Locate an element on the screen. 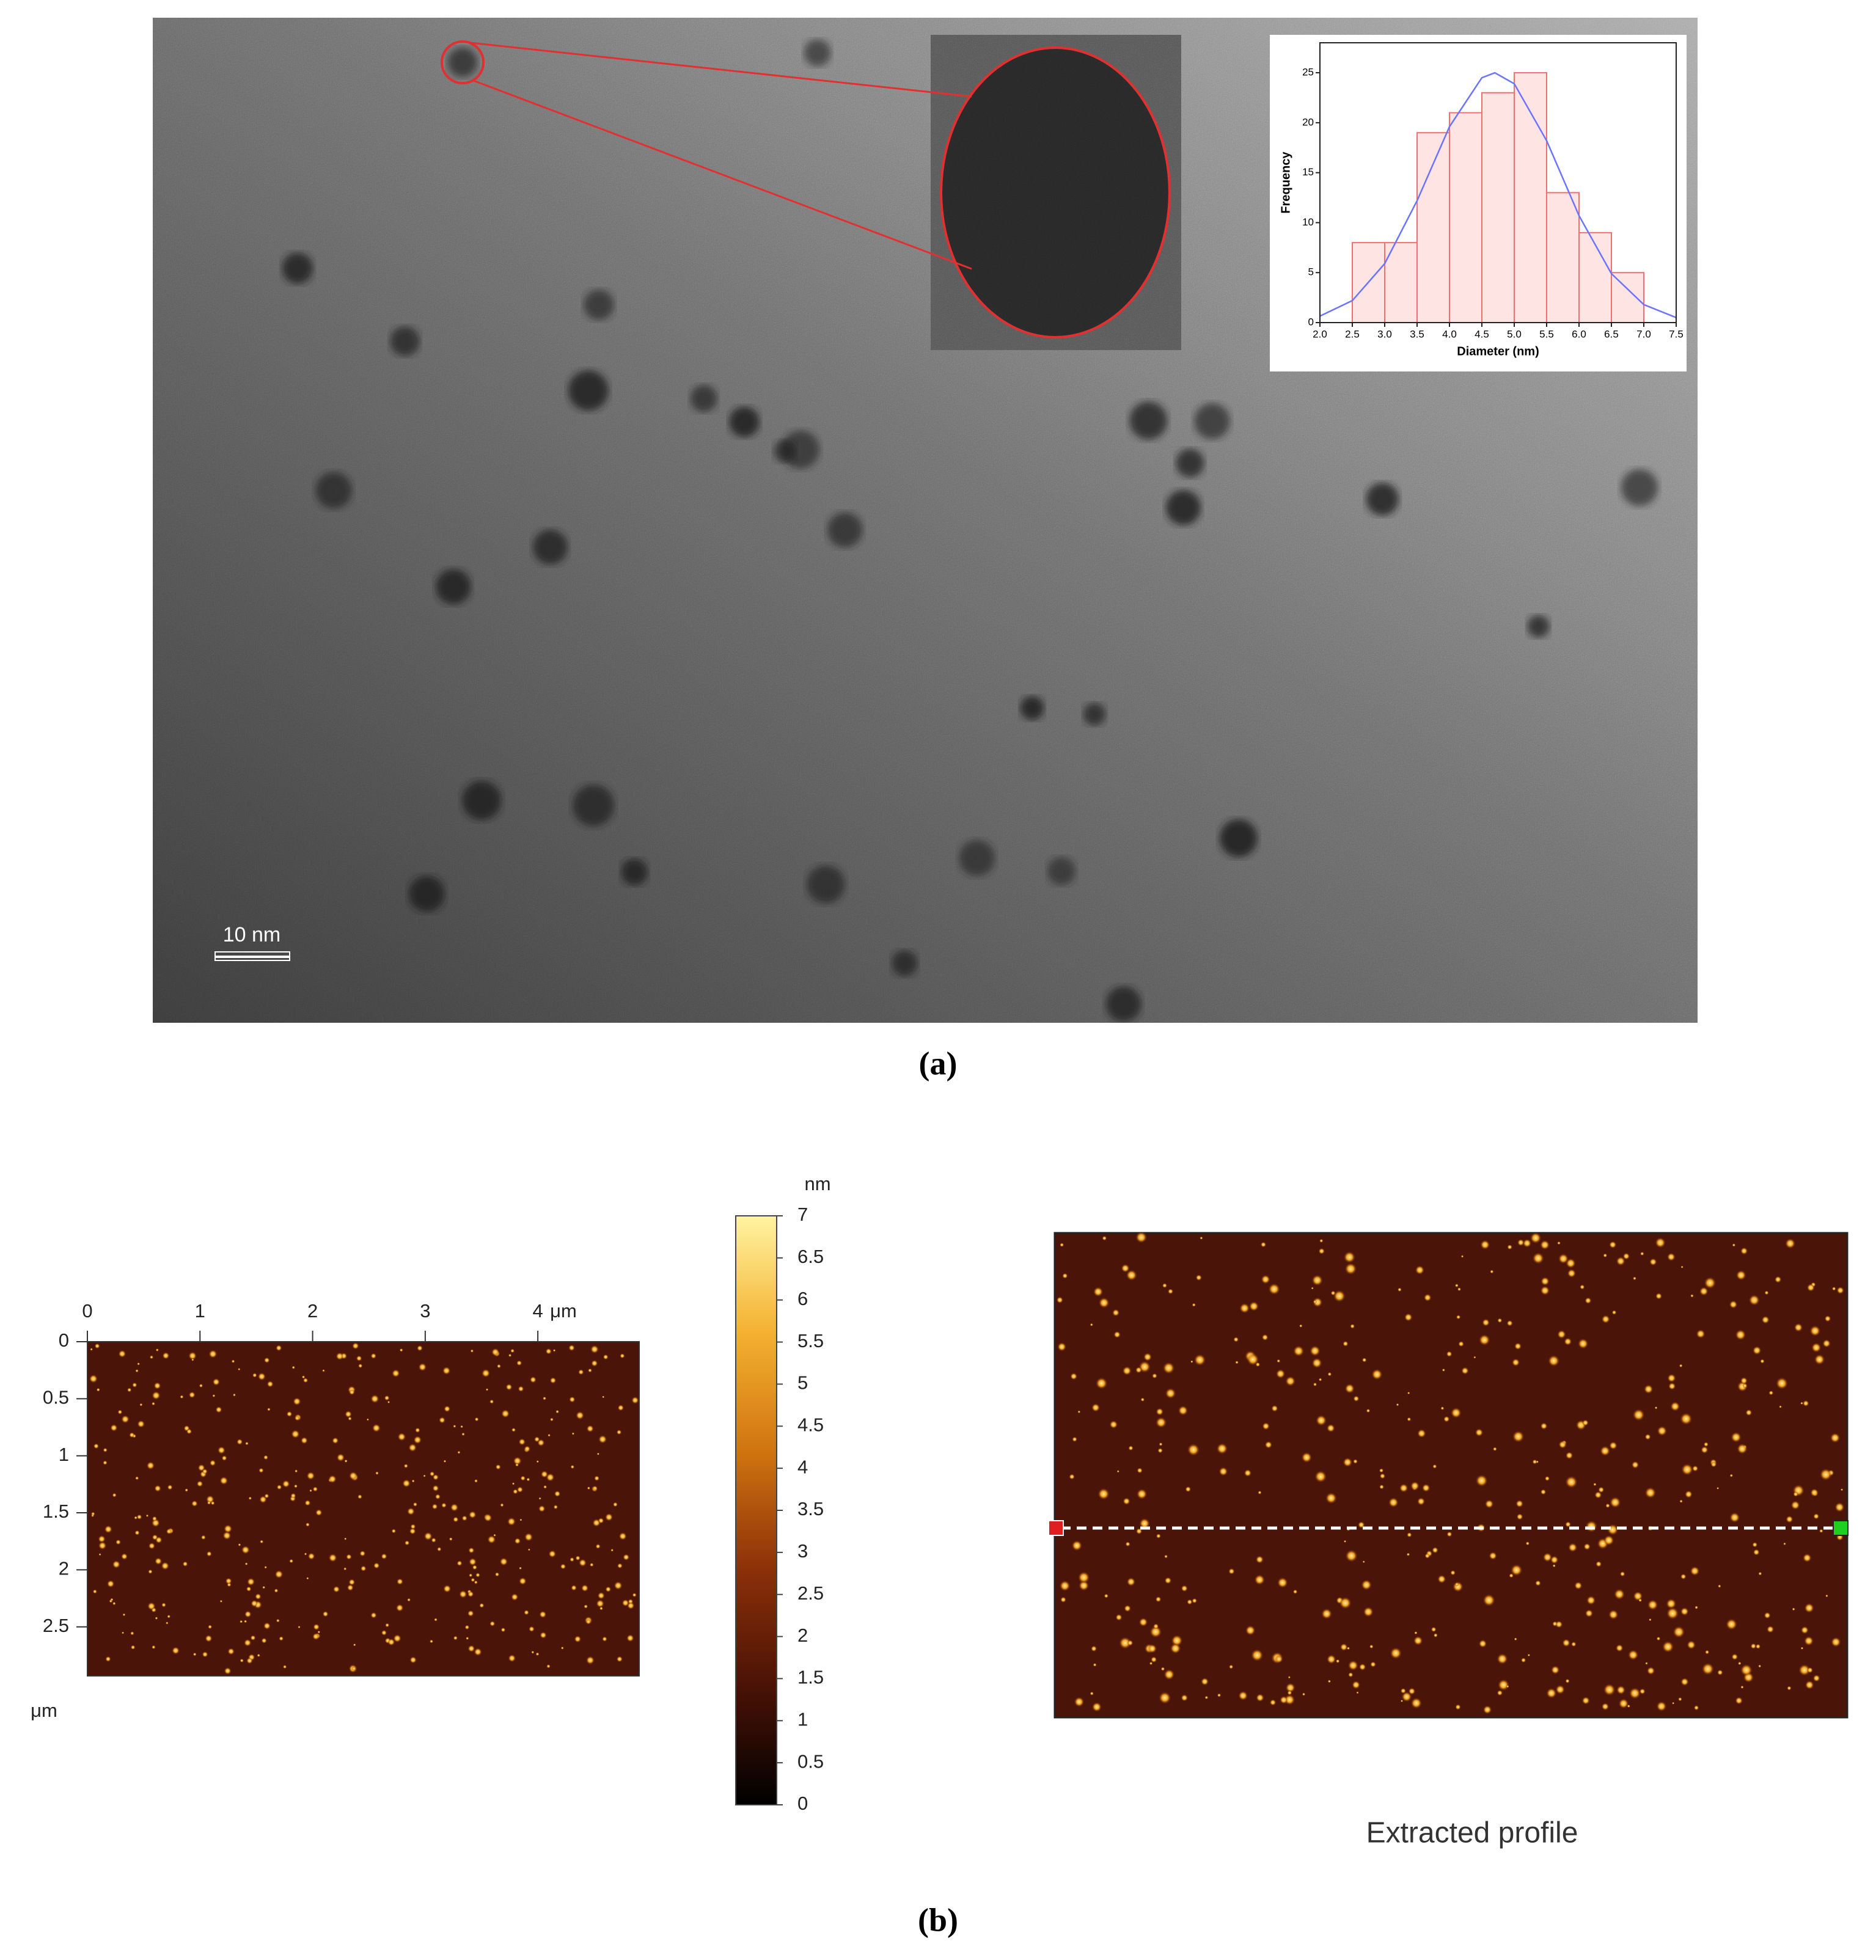  zoom-noise is located at coordinates (1056, 193).